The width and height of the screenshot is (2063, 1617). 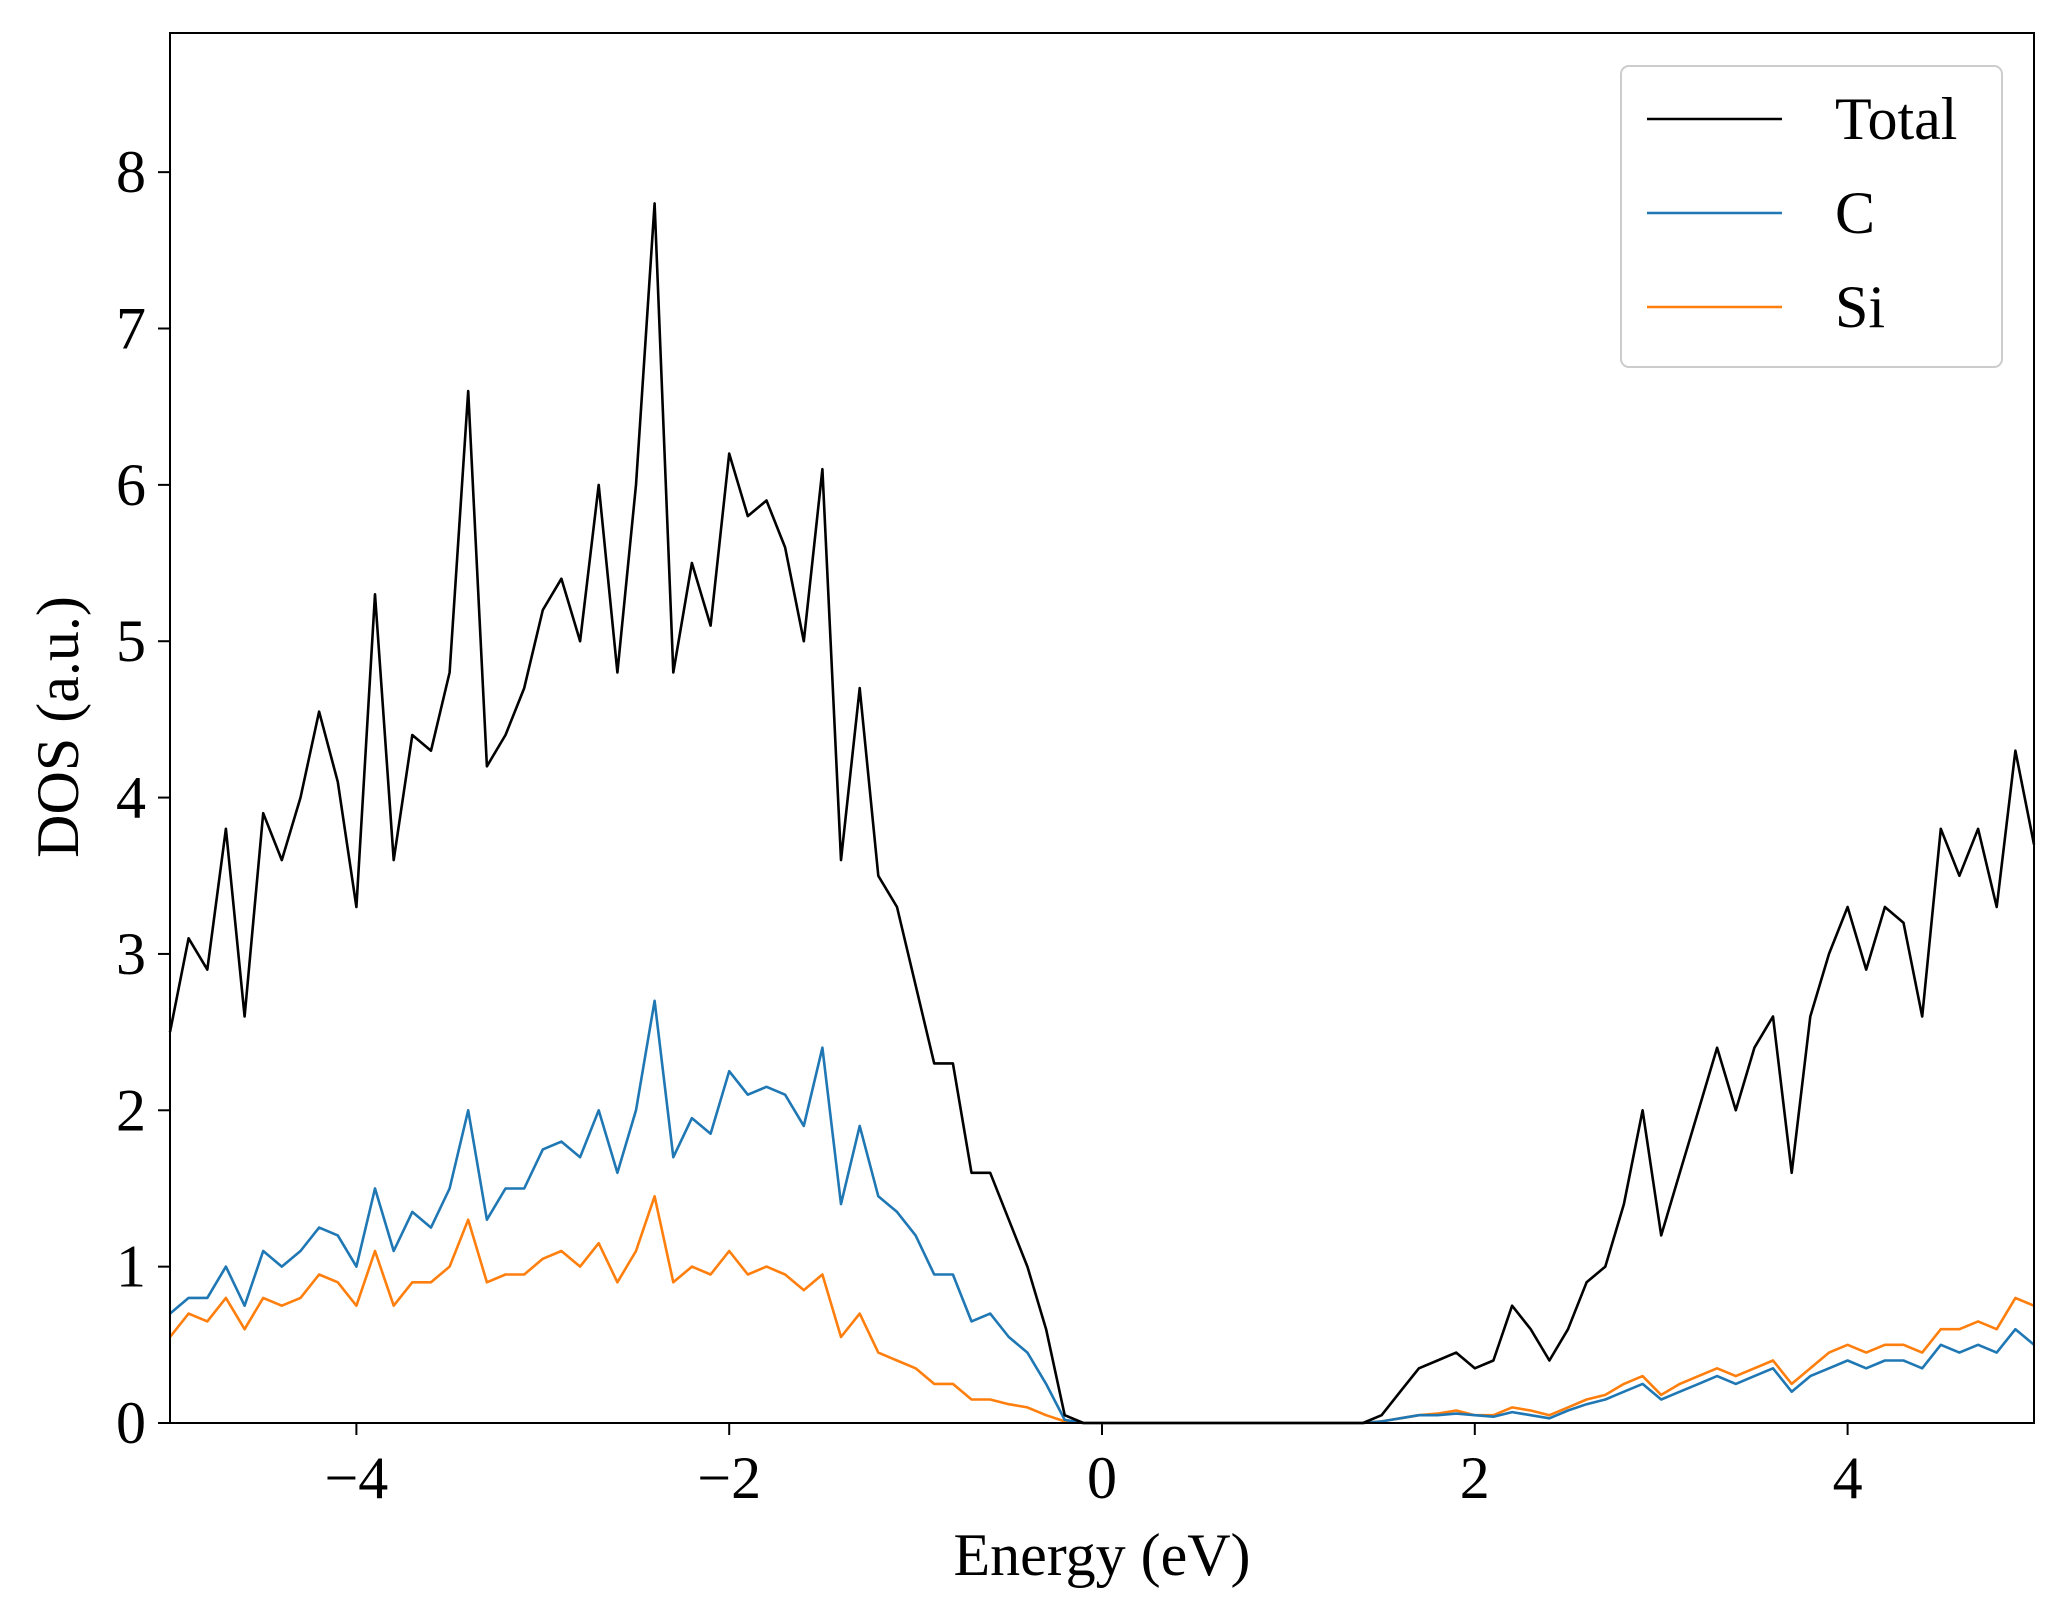 I want to click on y-tick-label: 1, so click(x=131, y=1267).